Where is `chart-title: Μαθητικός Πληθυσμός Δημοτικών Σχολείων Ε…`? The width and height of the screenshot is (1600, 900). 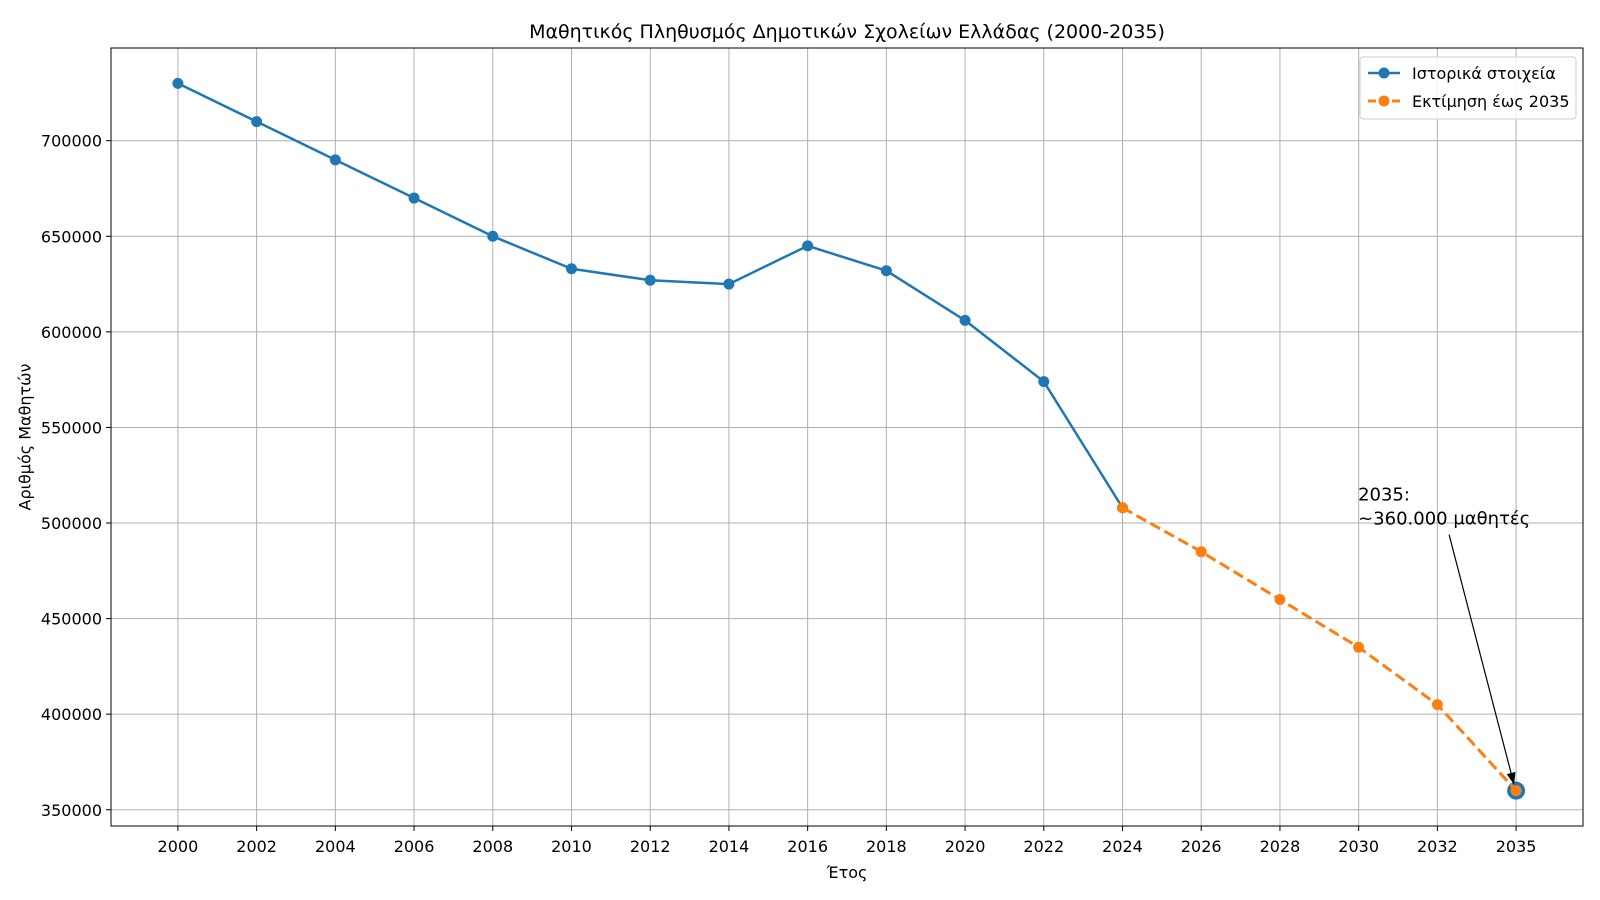 chart-title: Μαθητικός Πληθυσμός Δημοτικών Σχολείων Ε… is located at coordinates (847, 32).